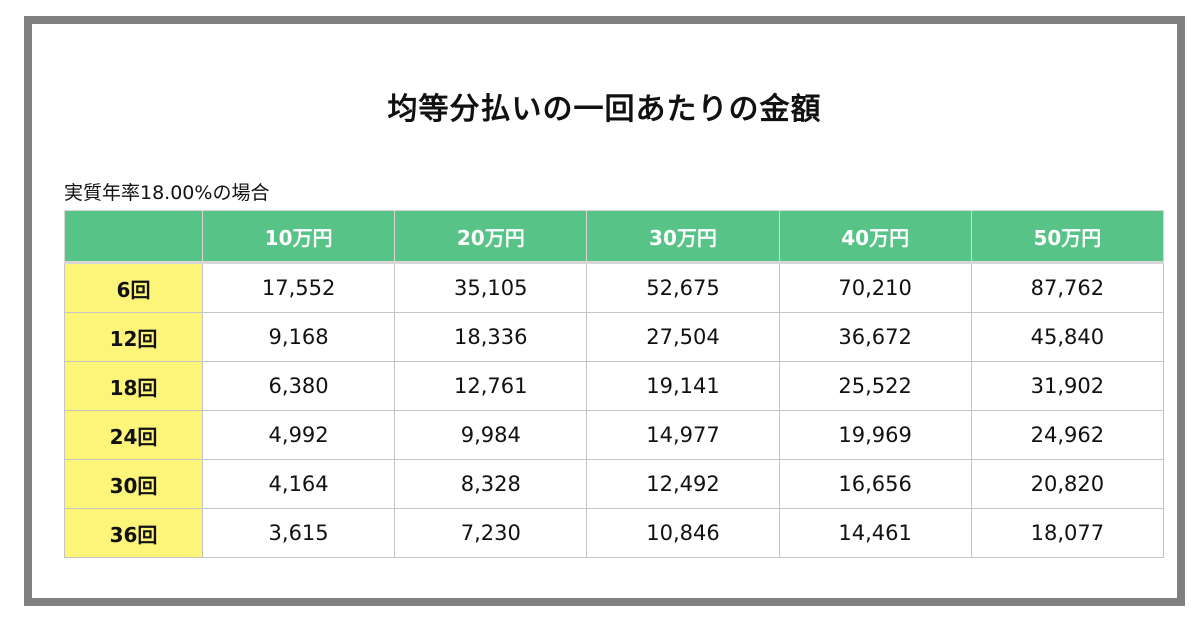  What do you see at coordinates (683, 435) in the screenshot?
I see `table-cell: 14,977` at bounding box center [683, 435].